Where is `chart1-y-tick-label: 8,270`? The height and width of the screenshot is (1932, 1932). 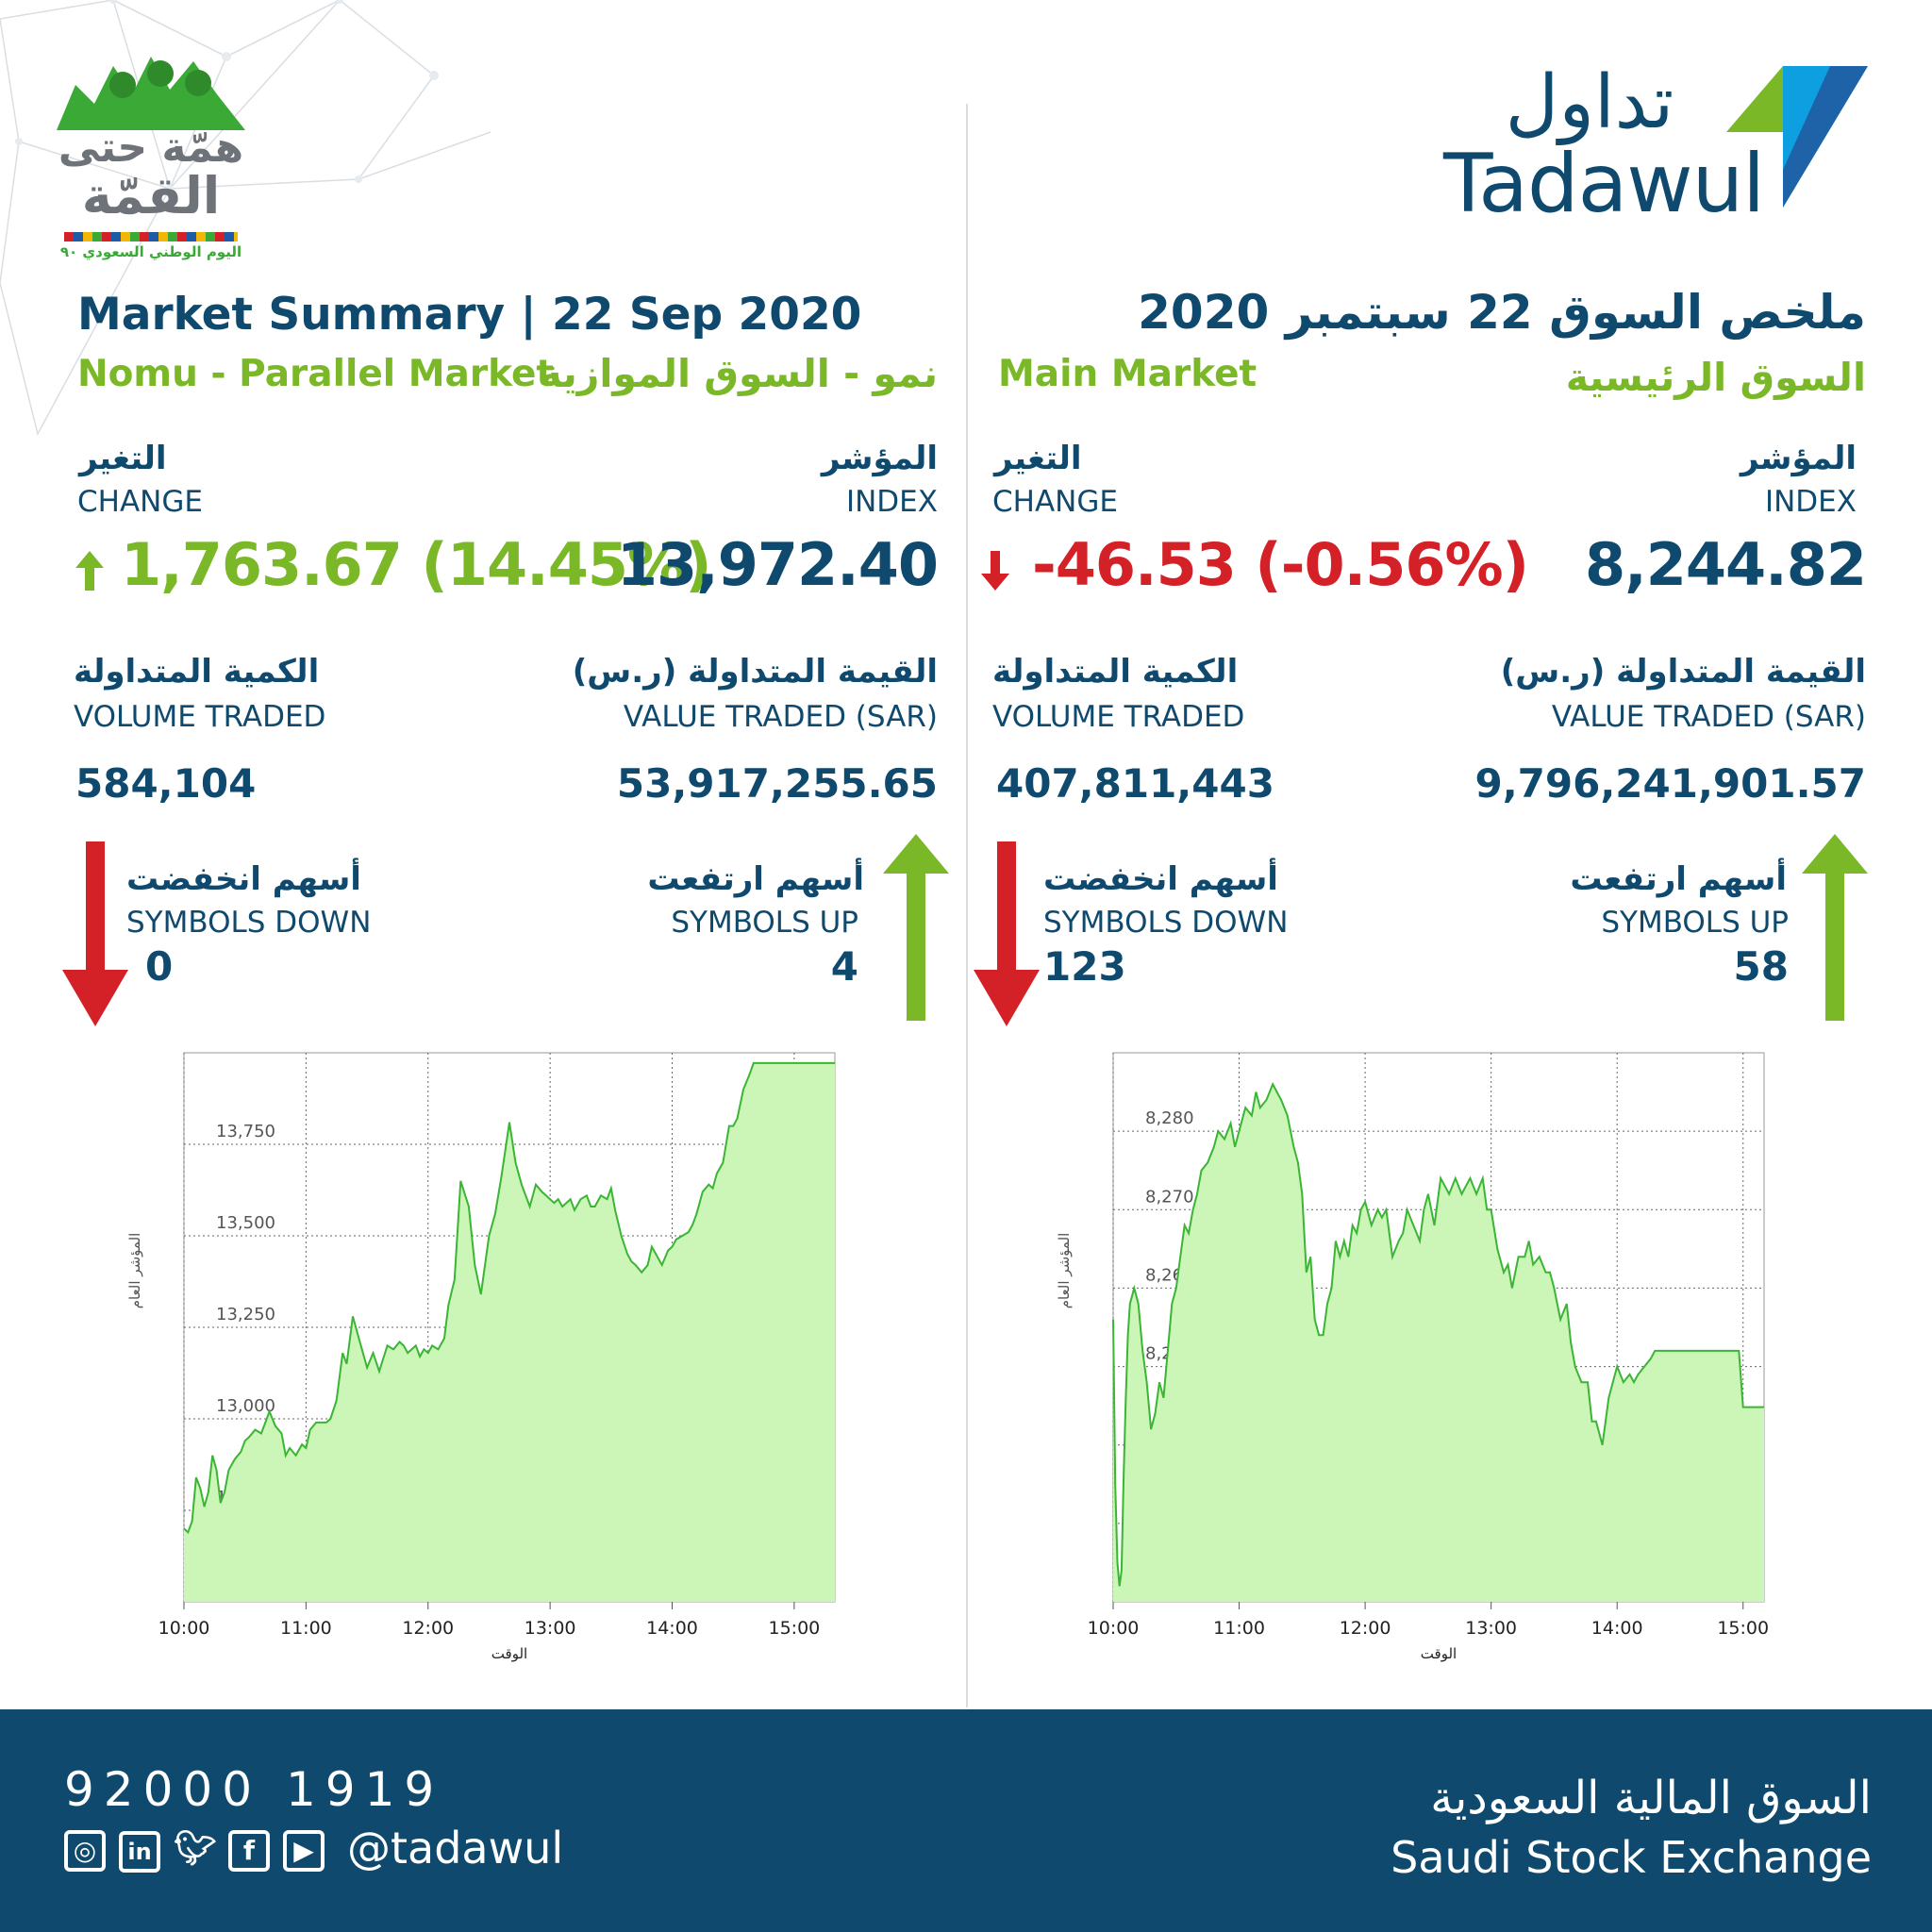 chart1-y-tick-label: 8,270 is located at coordinates (1169, 1197).